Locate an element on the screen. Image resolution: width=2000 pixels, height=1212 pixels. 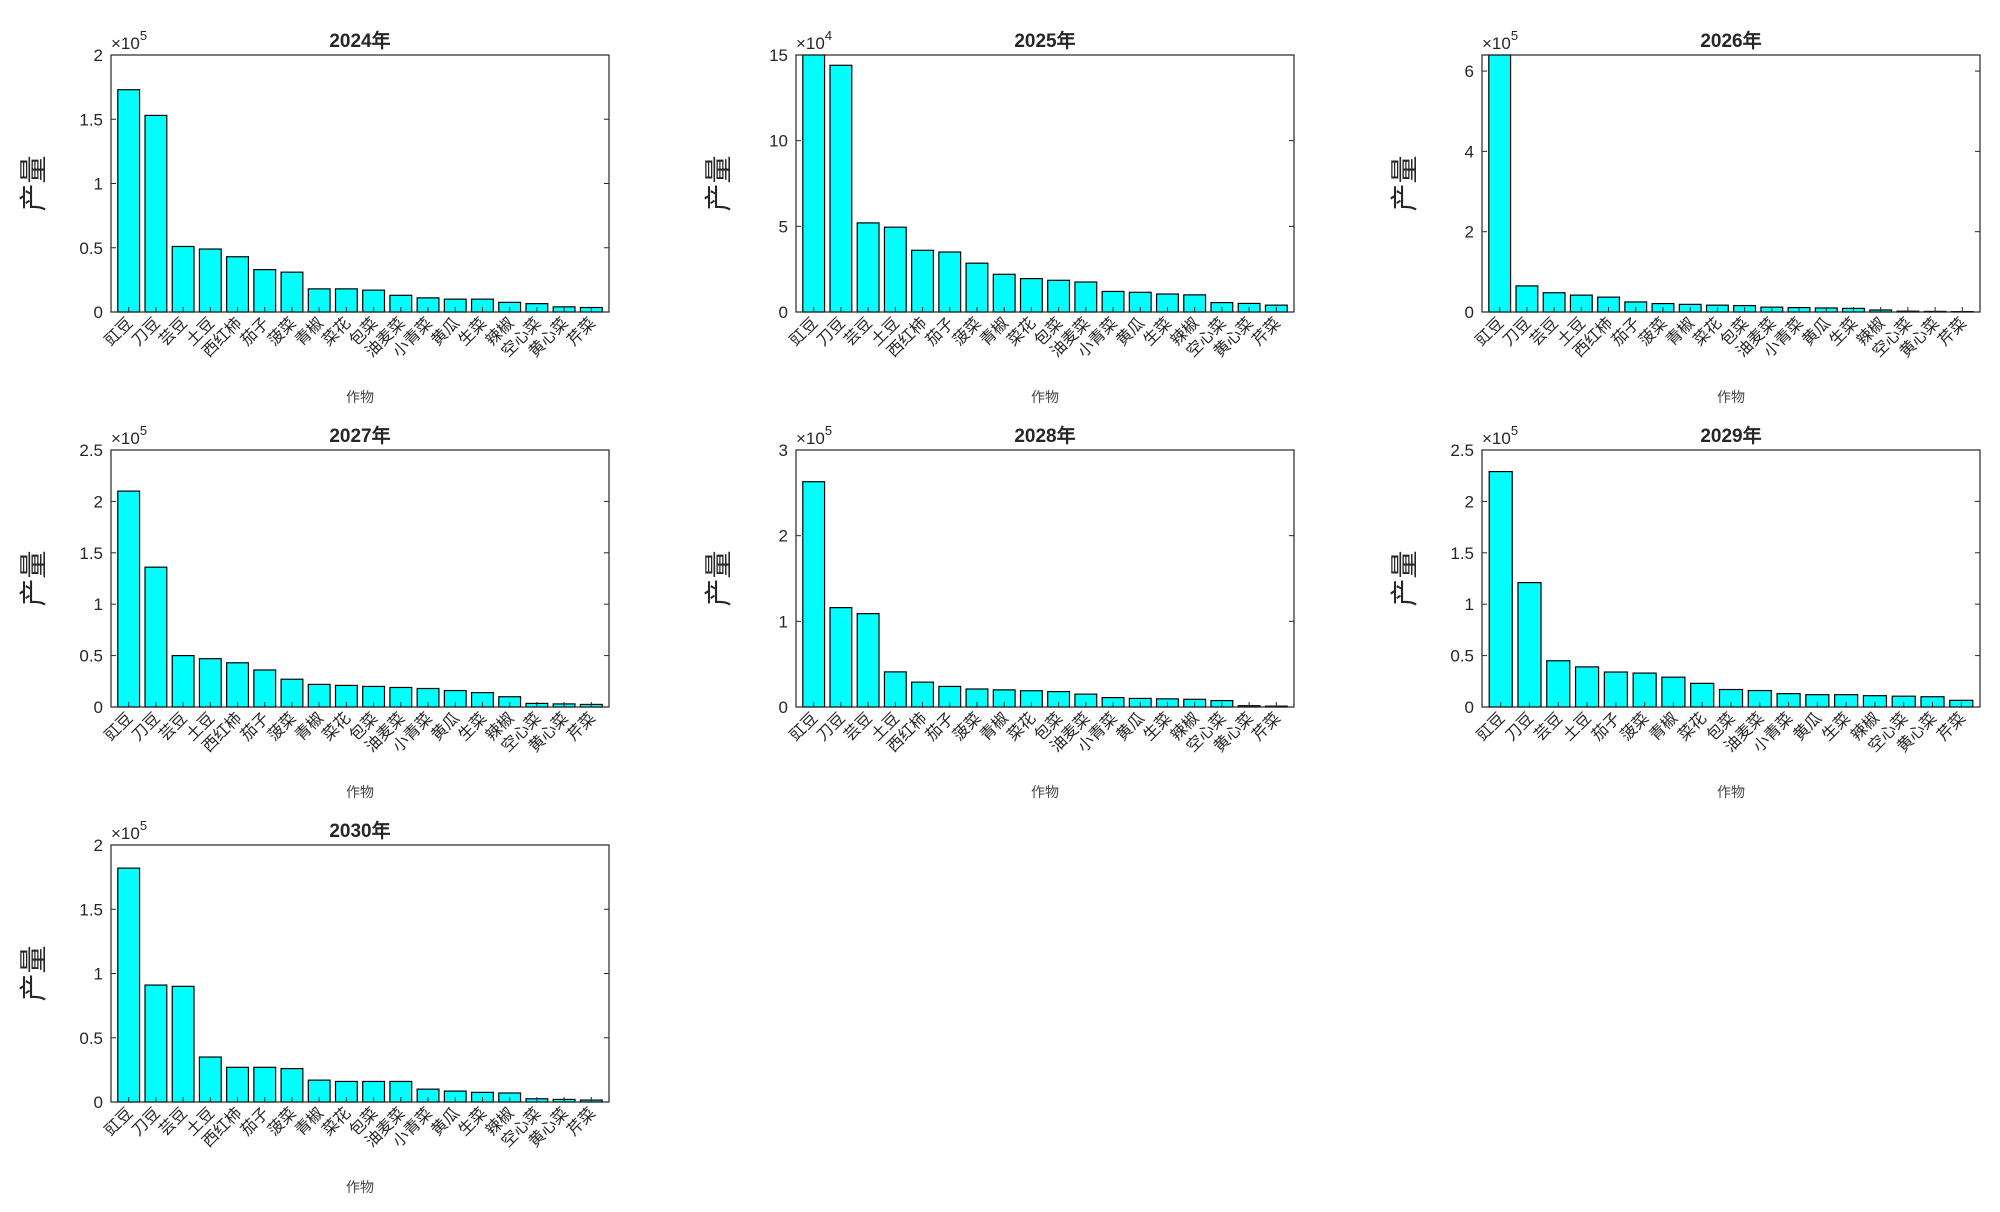
x-tick-label: 生菜 is located at coordinates (1836, 726).